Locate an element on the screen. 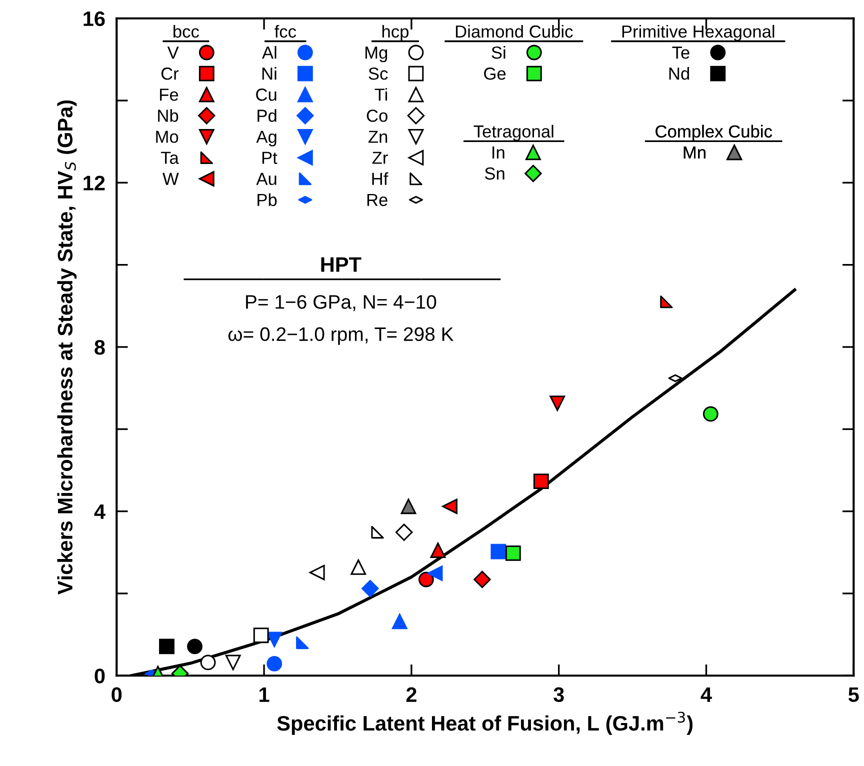 This screenshot has width=864, height=766. legend-label: Sn is located at coordinates (494, 173).